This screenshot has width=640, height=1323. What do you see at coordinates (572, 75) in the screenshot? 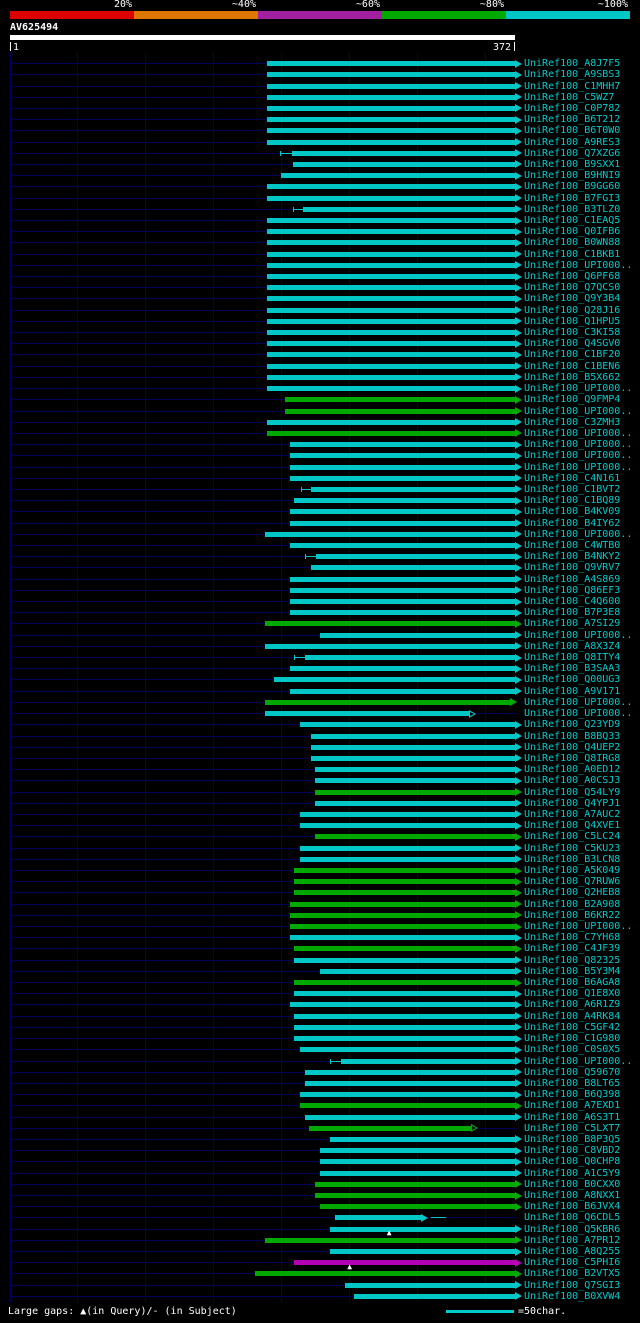
I see `hit-label: UniRef100_A9SBS3` at bounding box center [572, 75].